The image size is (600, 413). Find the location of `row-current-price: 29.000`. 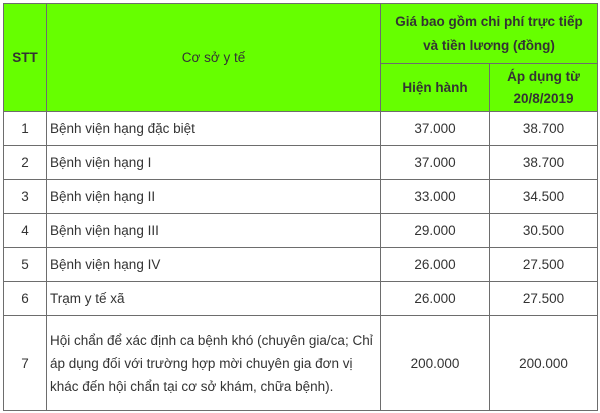

row-current-price: 29.000 is located at coordinates (435, 230).